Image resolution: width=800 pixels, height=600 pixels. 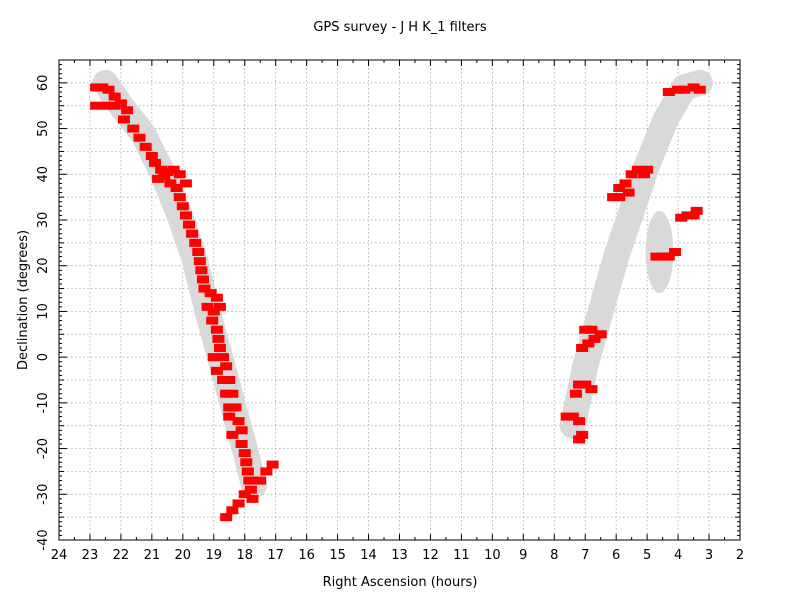 I want to click on x-tick-label: 16, so click(x=306, y=555).